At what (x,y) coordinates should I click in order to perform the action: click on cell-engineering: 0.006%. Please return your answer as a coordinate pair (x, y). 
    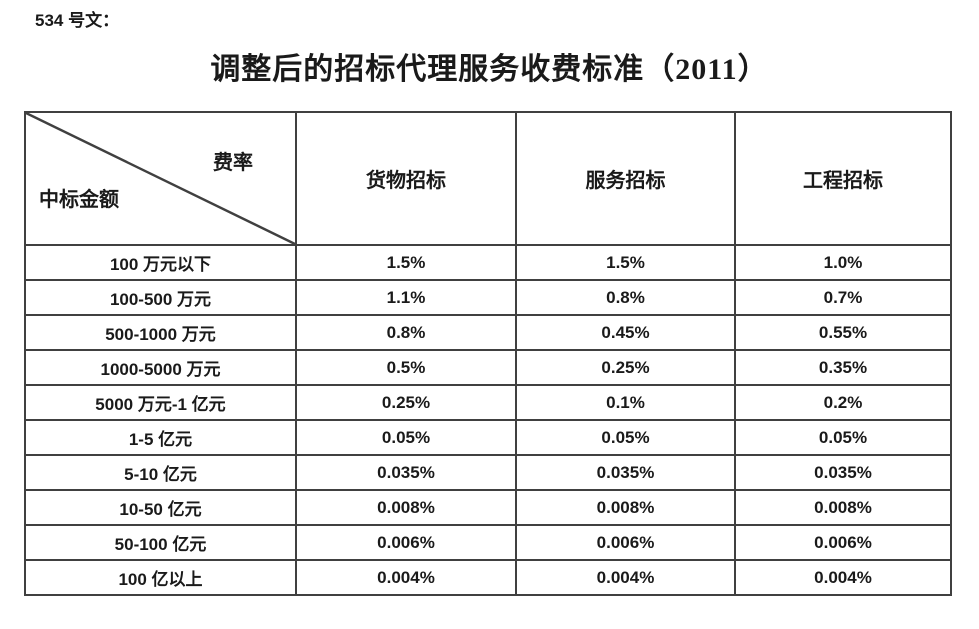
    Looking at the image, I should click on (843, 542).